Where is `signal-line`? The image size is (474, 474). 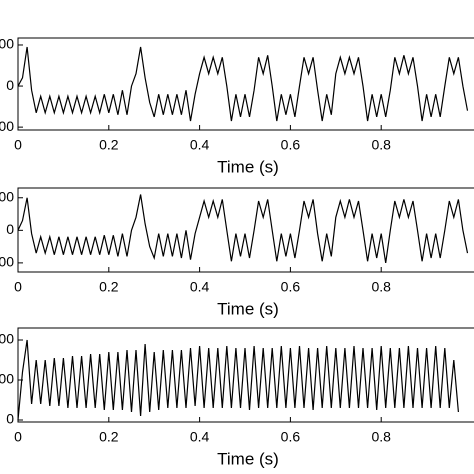
signal-line is located at coordinates (243, 228).